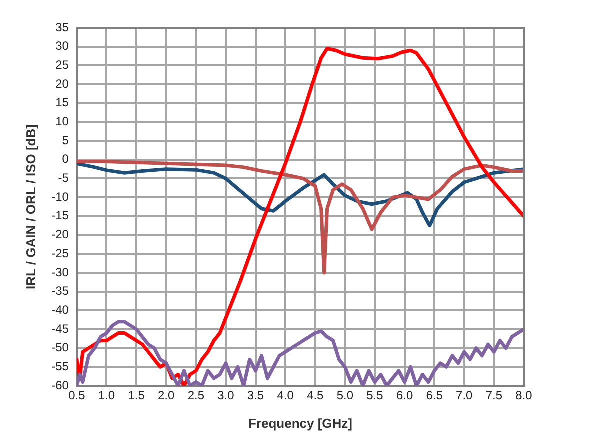 Image resolution: width=599 pixels, height=446 pixels. Describe the element at coordinates (61, 291) in the screenshot. I see `y-tick-label: -35` at that location.